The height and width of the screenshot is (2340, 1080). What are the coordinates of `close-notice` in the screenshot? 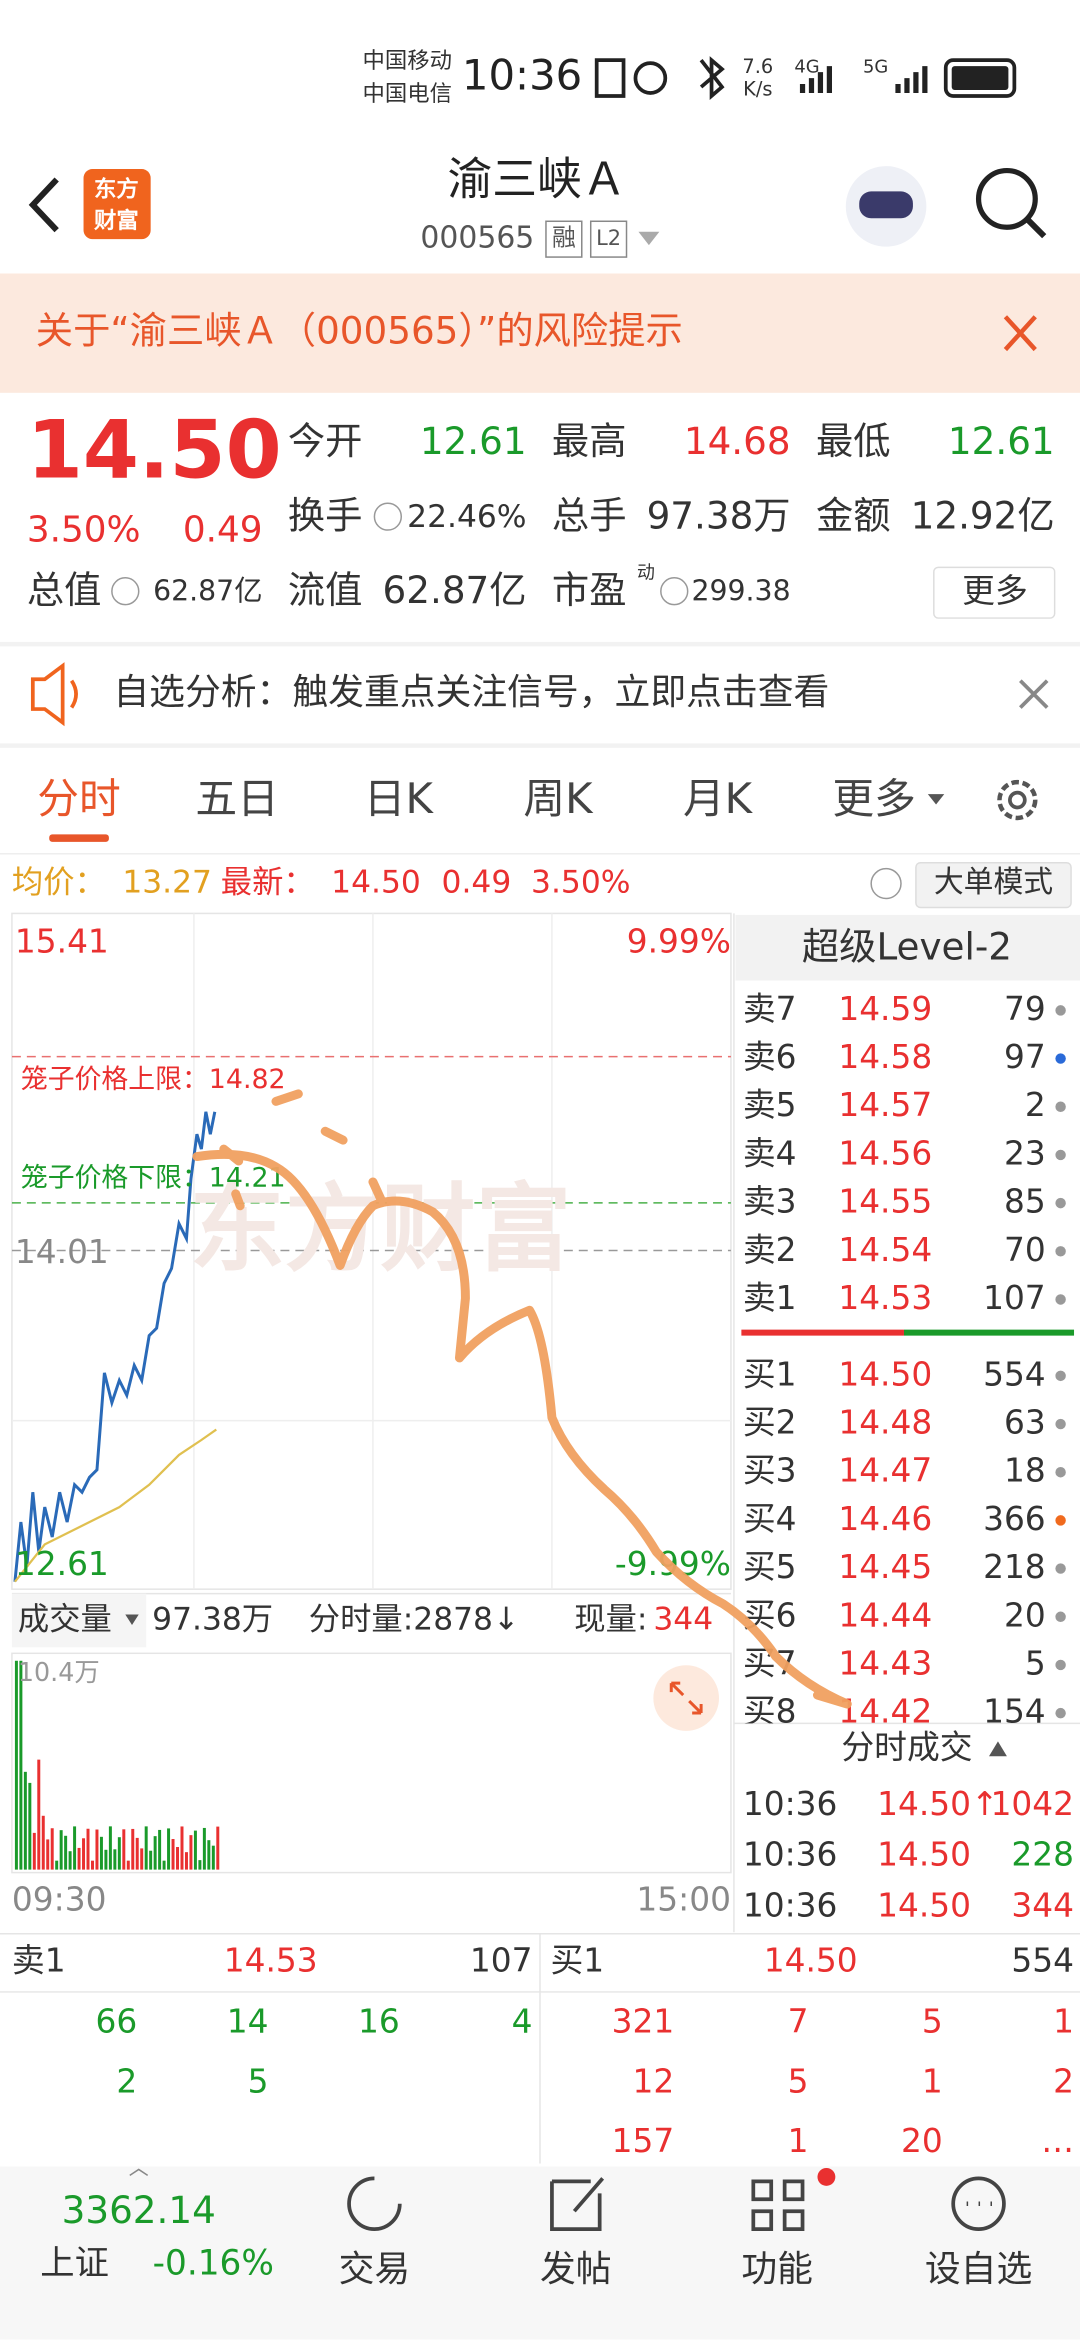 It's located at (1034, 694).